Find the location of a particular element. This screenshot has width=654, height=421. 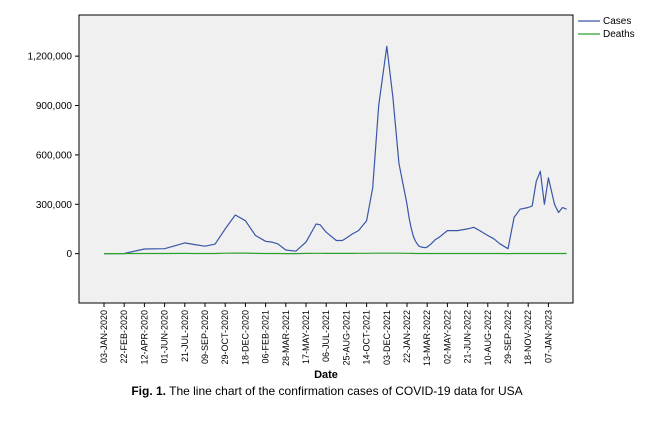

x-tick-label: 21-JUN-2022 is located at coordinates (468, 337).